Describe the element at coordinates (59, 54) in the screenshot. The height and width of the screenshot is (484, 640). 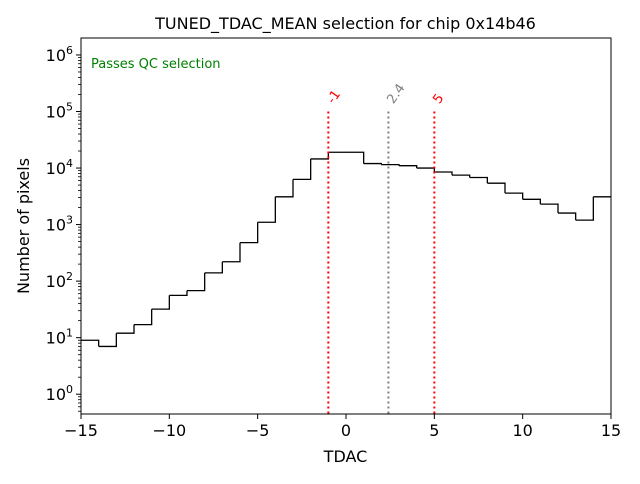
I see `y-tick-label: 10⁶` at that location.